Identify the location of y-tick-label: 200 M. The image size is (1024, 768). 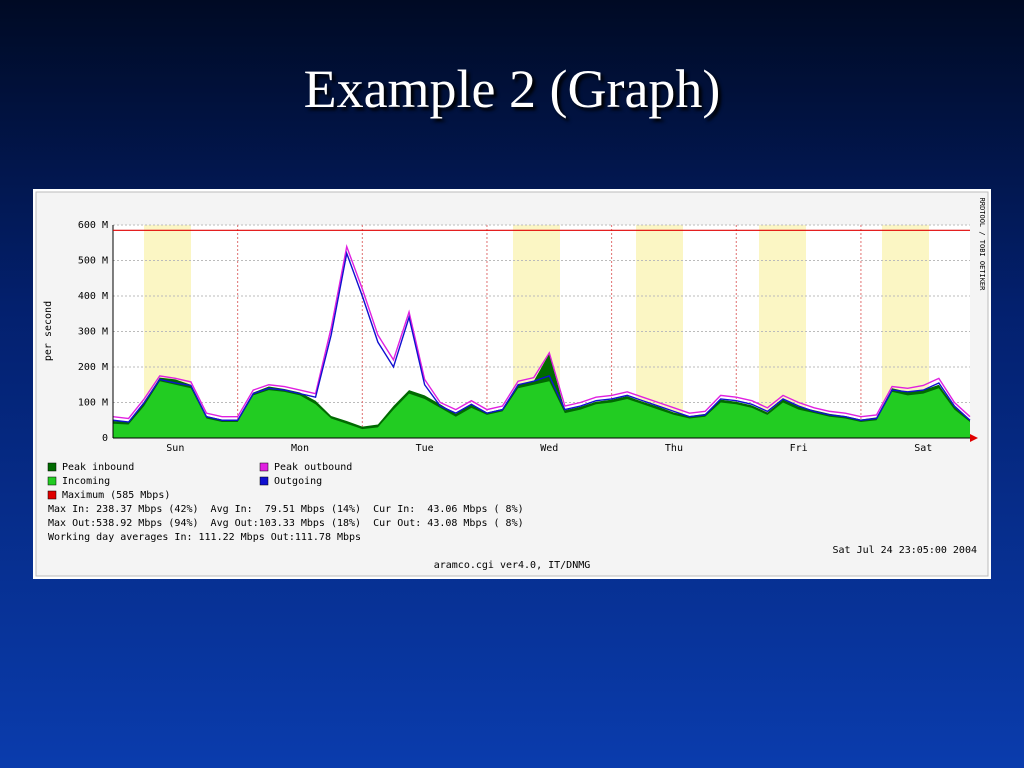
(93, 367).